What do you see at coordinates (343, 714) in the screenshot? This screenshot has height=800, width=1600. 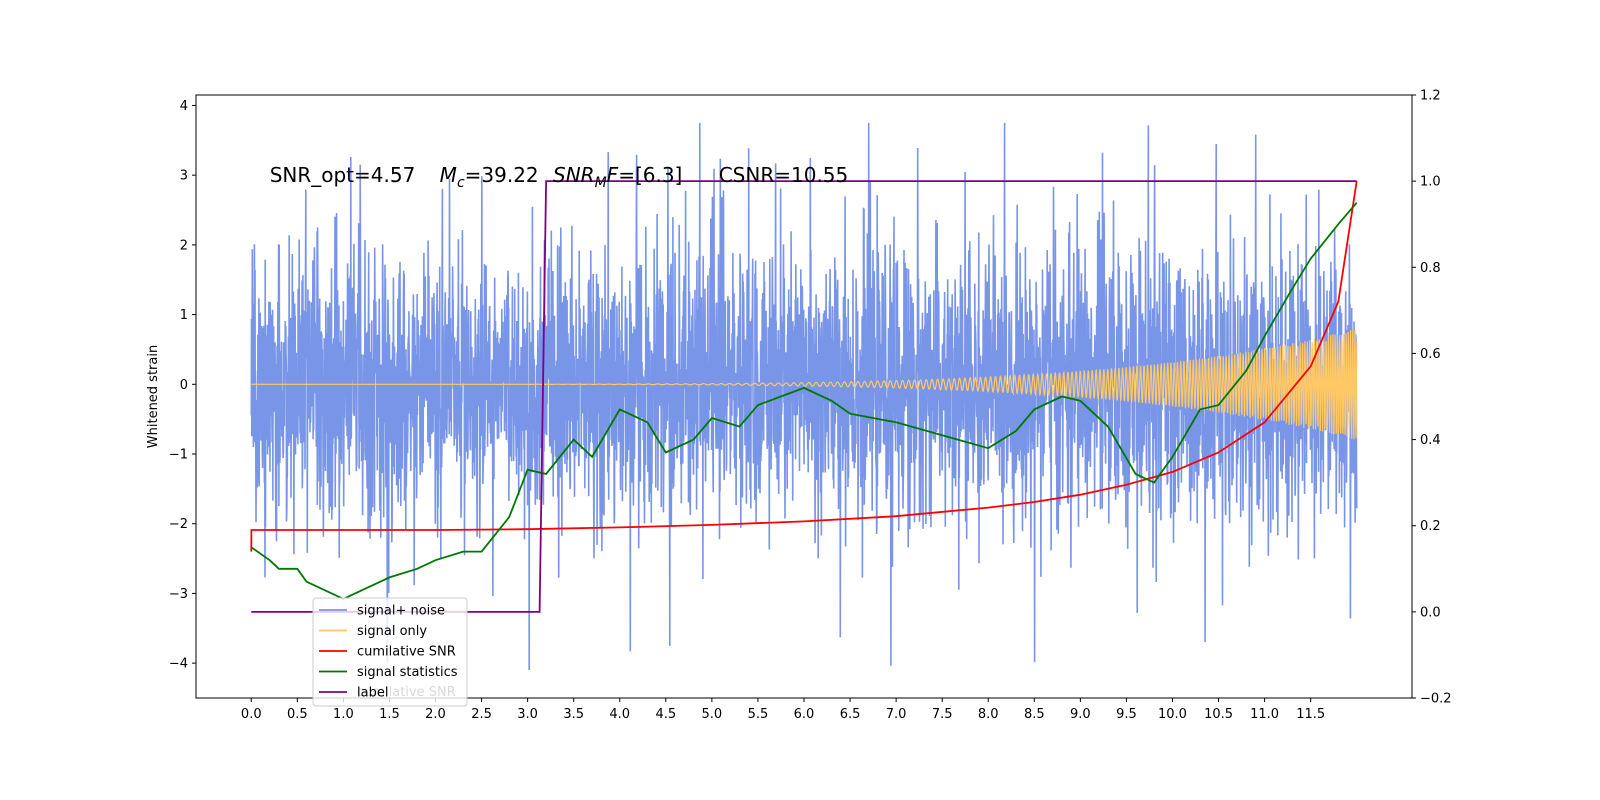 I see `x-tick-label: 1.0` at bounding box center [343, 714].